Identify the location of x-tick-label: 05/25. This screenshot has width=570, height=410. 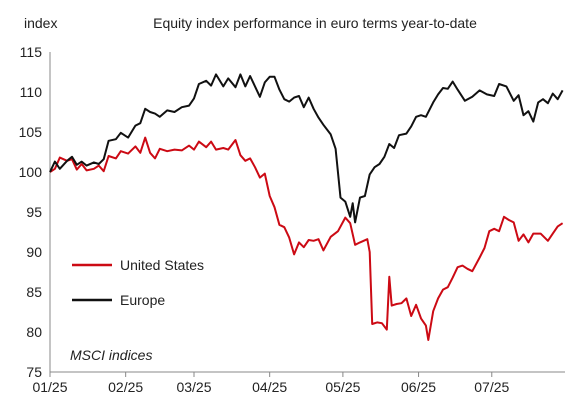
(342, 387).